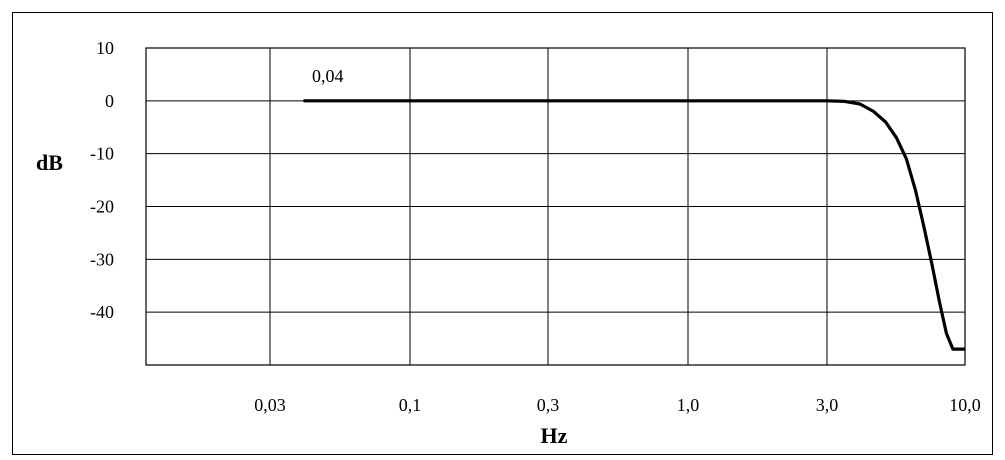 This screenshot has height=460, width=1005. What do you see at coordinates (102, 207) in the screenshot?
I see `y-tick-label: -20` at bounding box center [102, 207].